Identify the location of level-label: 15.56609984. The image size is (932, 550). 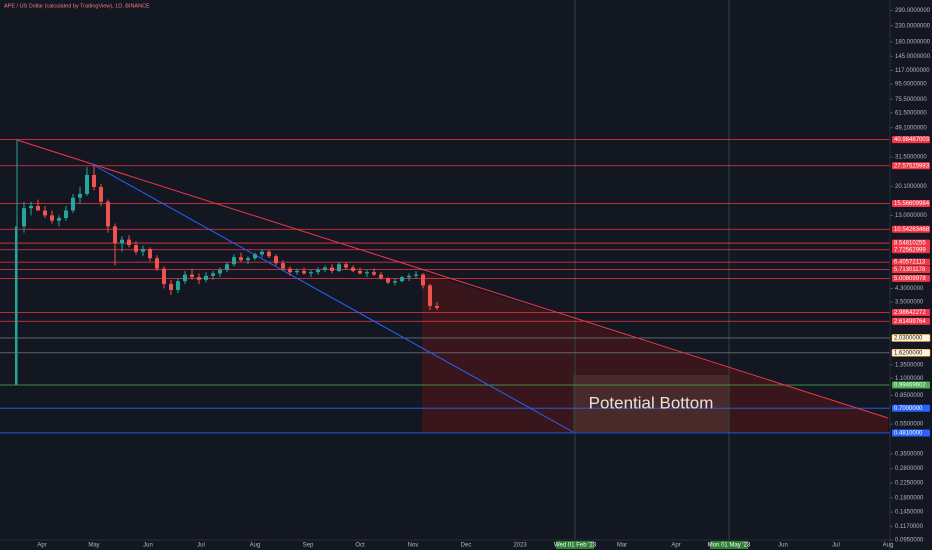
(912, 204).